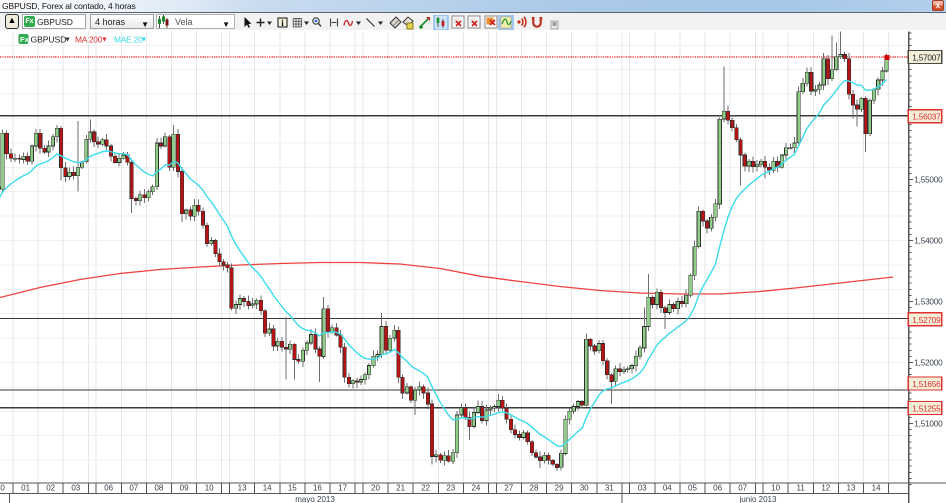  Describe the element at coordinates (158, 487) in the screenshot. I see `svg-text: 08` at that location.